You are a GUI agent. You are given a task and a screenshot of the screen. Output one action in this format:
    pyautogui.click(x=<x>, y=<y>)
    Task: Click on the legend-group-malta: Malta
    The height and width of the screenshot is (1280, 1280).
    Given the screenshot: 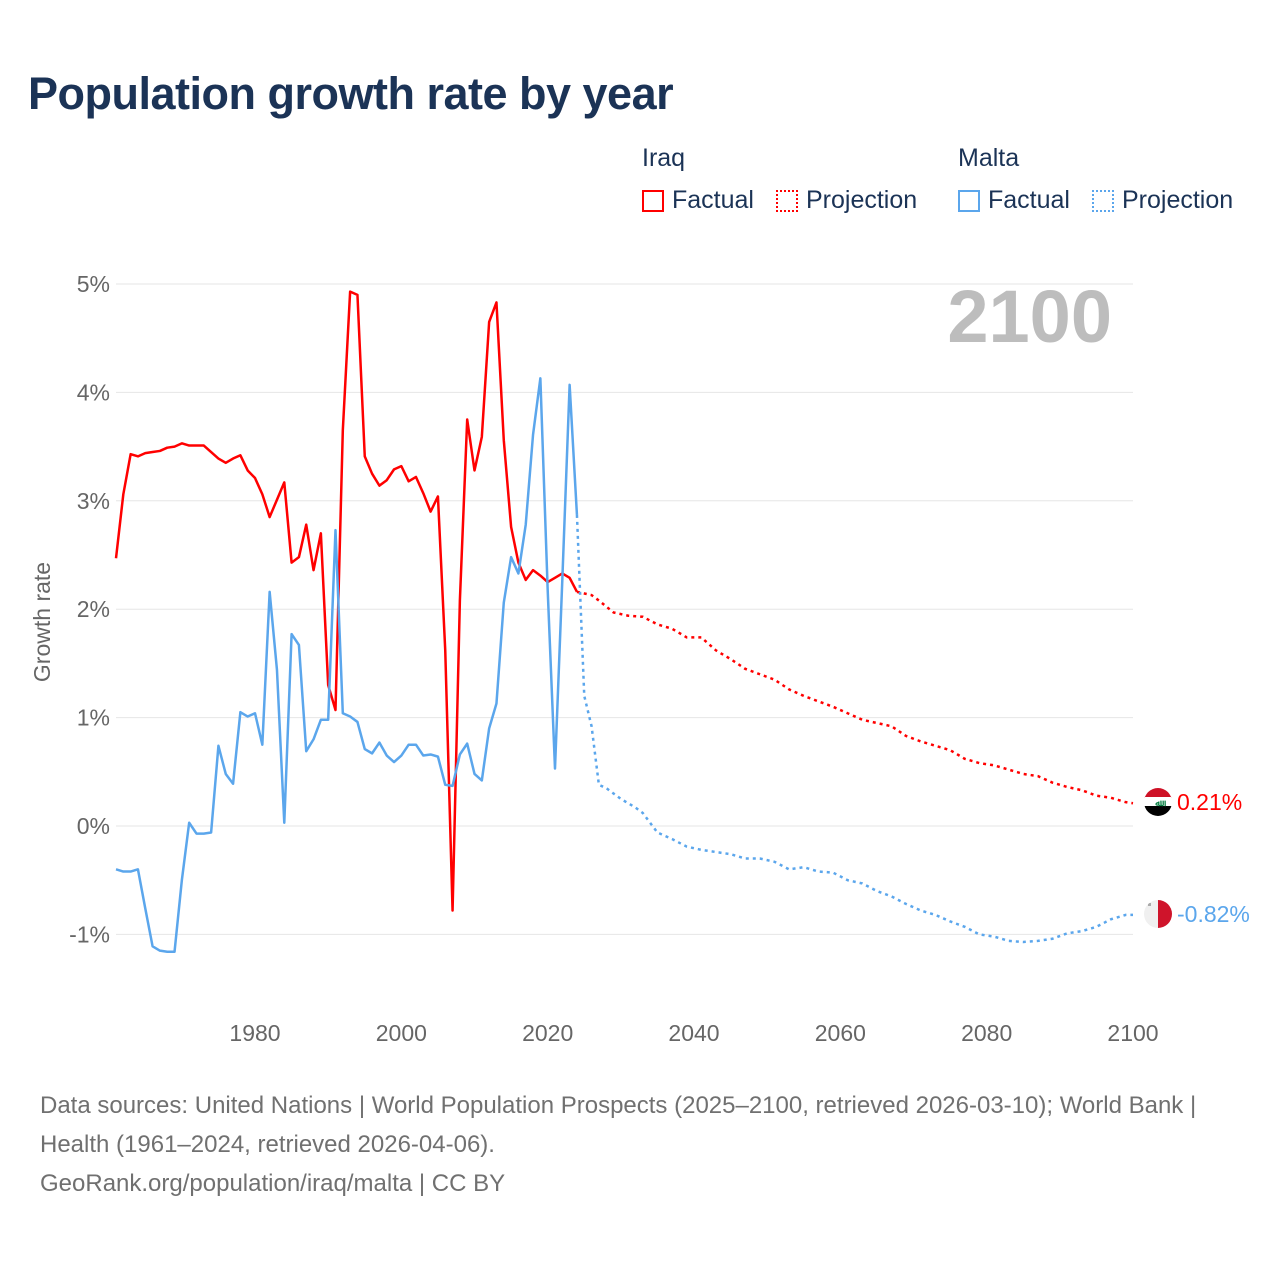 What is the action you would take?
    pyautogui.click(x=988, y=158)
    